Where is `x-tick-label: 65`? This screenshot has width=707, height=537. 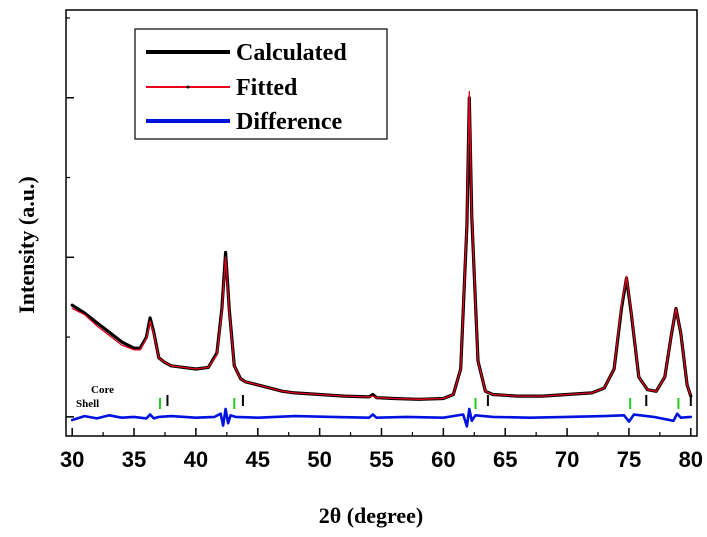
x-tick-label: 65 is located at coordinates (505, 459).